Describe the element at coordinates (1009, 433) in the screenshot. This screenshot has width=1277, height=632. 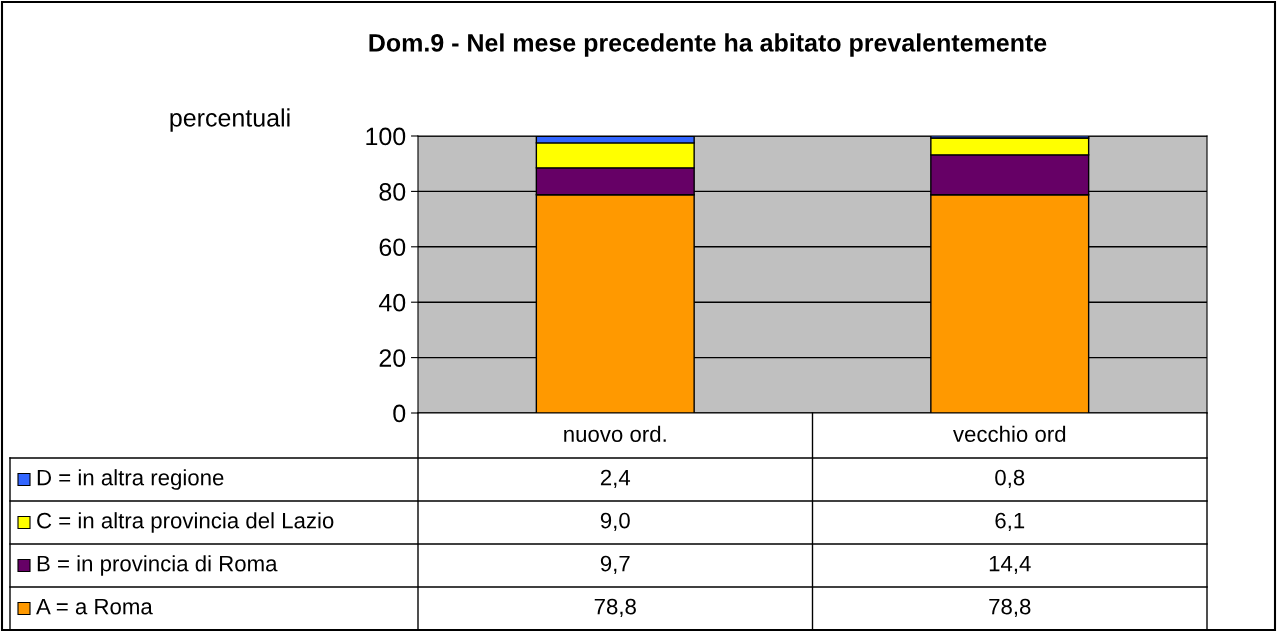
I see `x-tick-label: vecchio ord` at that location.